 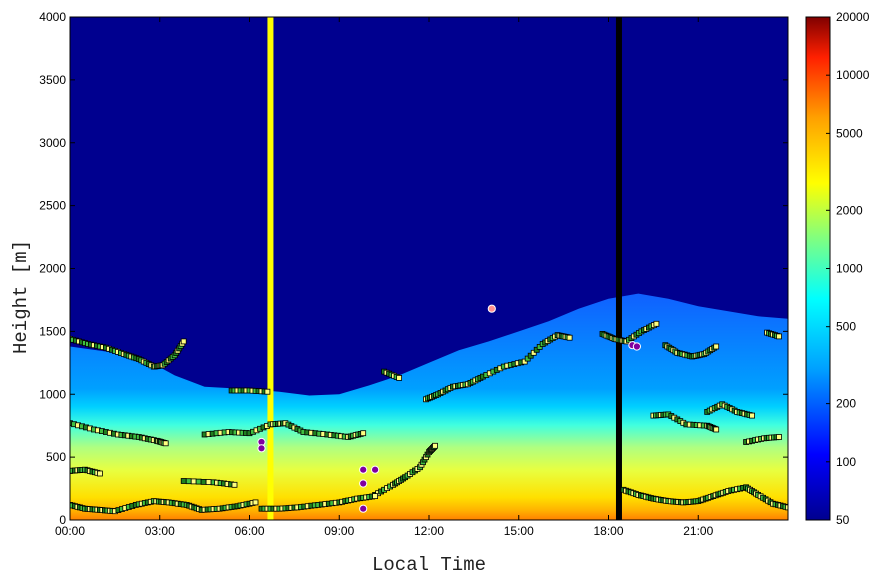 I want to click on x-axis-label: Local Time, so click(x=429, y=565).